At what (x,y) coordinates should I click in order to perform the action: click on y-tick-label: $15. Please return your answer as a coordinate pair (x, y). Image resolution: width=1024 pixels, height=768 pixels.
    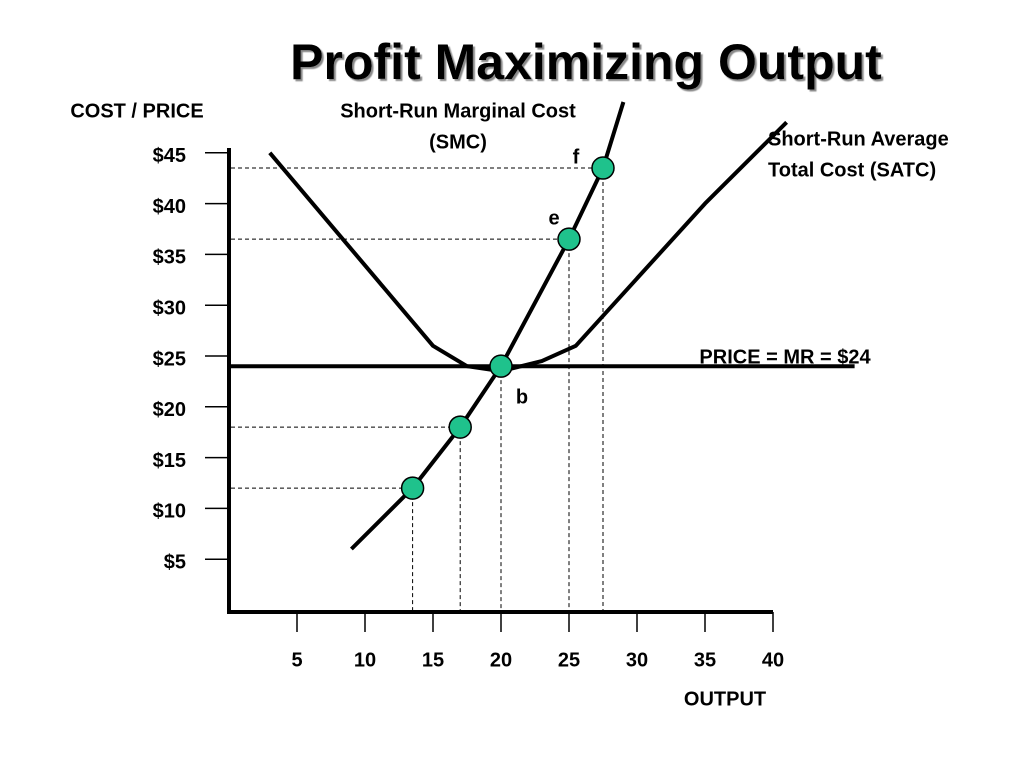
    Looking at the image, I should click on (169, 461).